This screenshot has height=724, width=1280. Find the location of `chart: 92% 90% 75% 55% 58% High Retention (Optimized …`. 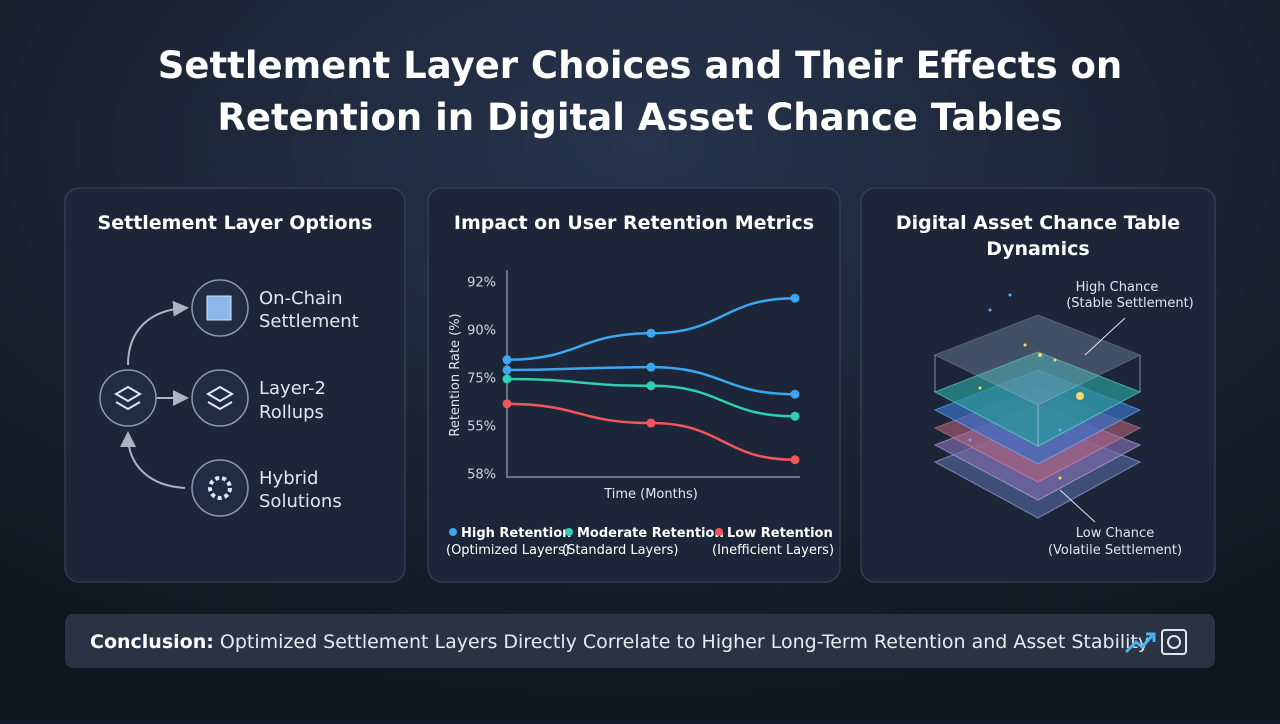

chart: 92% 90% 75% 55% 58% High Retention (Optimized … is located at coordinates (640, 417).